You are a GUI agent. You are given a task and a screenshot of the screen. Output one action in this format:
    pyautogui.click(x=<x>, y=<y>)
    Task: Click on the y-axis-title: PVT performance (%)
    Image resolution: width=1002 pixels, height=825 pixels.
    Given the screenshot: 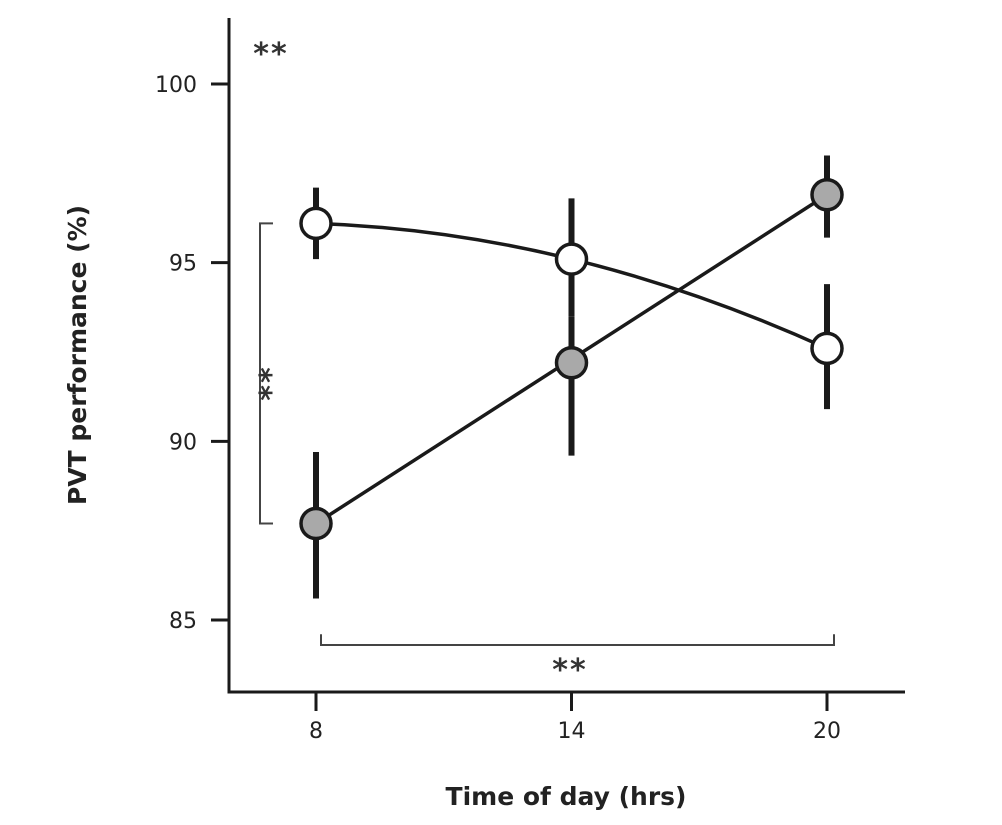 What is the action you would take?
    pyautogui.click(x=77, y=355)
    